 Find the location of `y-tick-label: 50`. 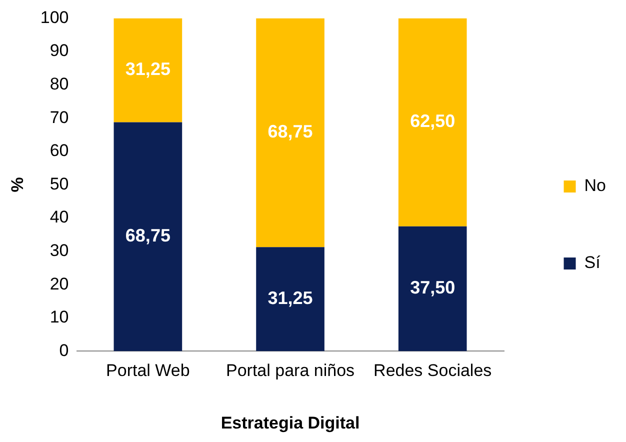

y-tick-label: 50 is located at coordinates (59, 184).